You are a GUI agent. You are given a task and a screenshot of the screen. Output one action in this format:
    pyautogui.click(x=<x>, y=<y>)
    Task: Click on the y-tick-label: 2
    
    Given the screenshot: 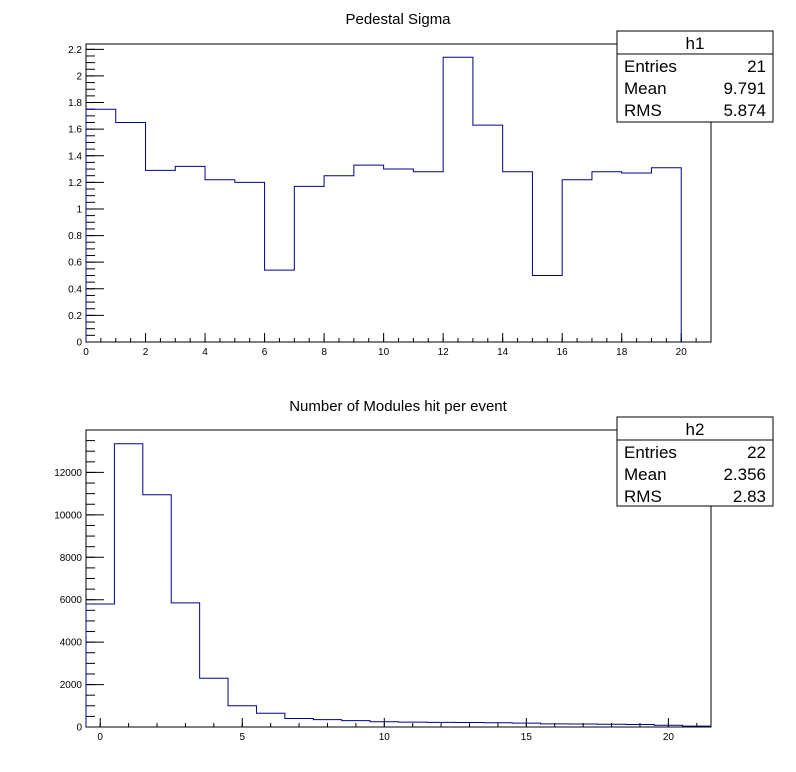 What is the action you would take?
    pyautogui.click(x=79, y=76)
    